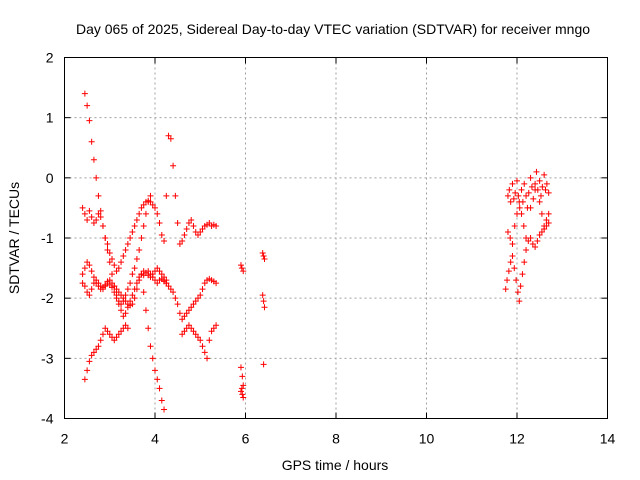 The width and height of the screenshot is (640, 480). What do you see at coordinates (50, 178) in the screenshot?
I see `y-tick-label: 0` at bounding box center [50, 178].